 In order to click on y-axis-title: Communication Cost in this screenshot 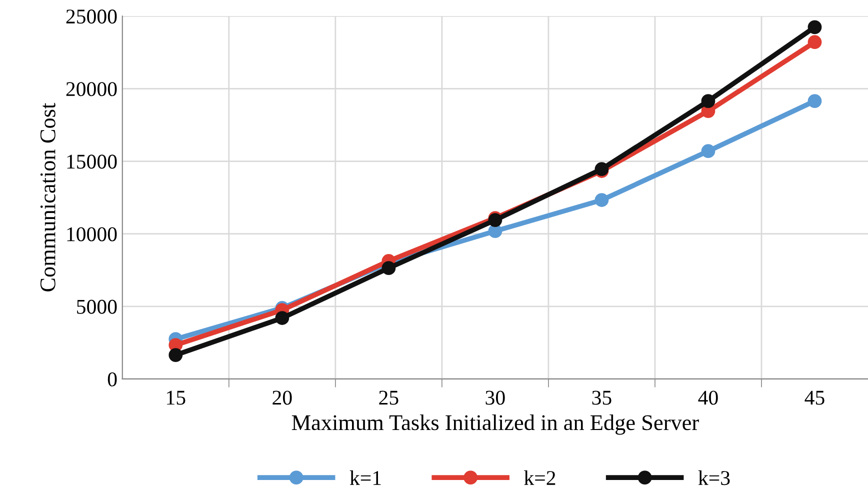, I will do `click(48, 197)`.